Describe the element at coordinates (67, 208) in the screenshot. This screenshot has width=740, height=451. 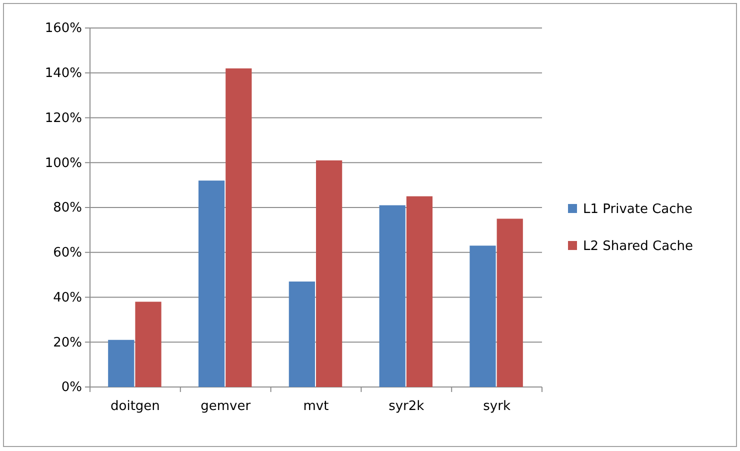
I see `y-tick-label: 80%` at that location.